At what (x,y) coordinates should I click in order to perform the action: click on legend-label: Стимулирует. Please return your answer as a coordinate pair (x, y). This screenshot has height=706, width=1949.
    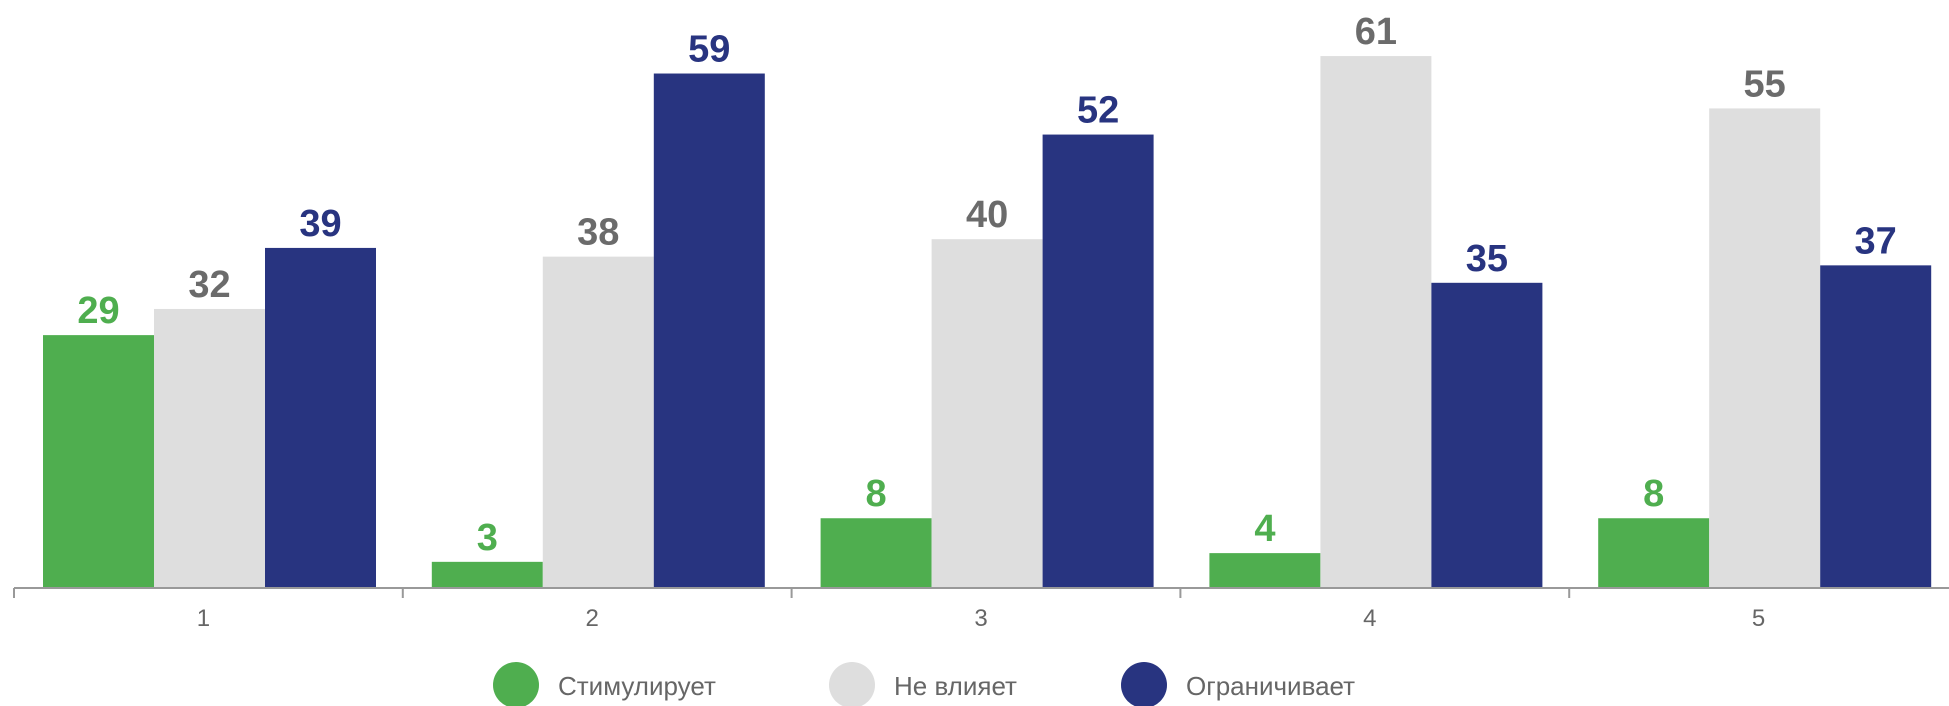
    Looking at the image, I should click on (637, 686).